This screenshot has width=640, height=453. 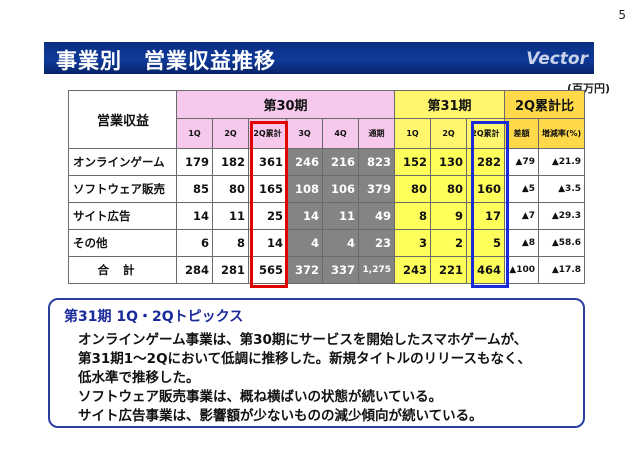 I want to click on cell: 281, so click(x=230, y=270).